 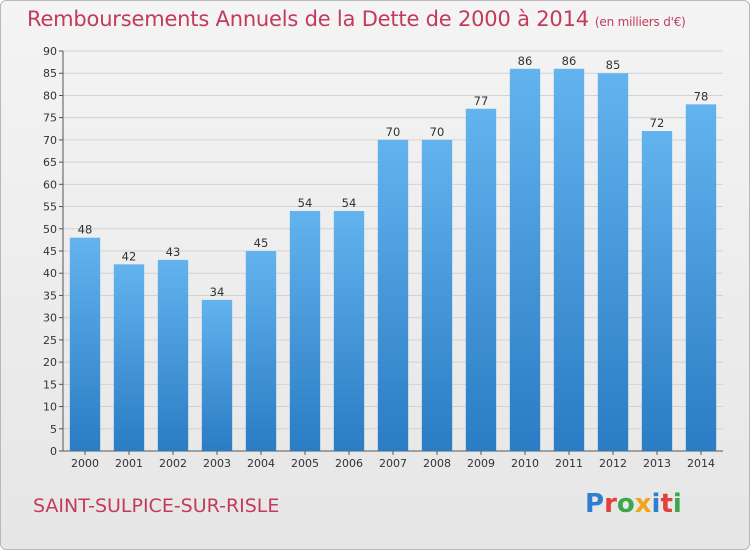 I want to click on y-tick-label: 10, so click(x=50, y=407).